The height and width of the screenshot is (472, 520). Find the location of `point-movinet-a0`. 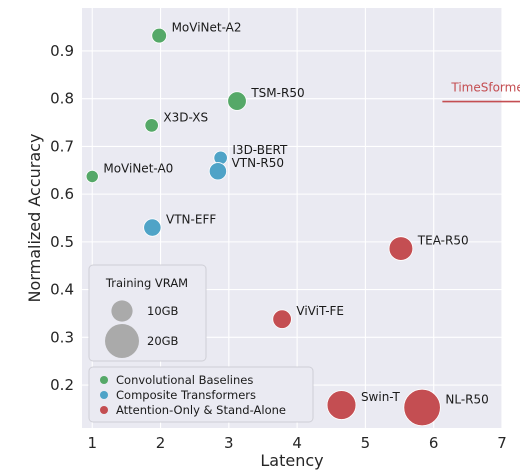

point-movinet-a0 is located at coordinates (92, 176).